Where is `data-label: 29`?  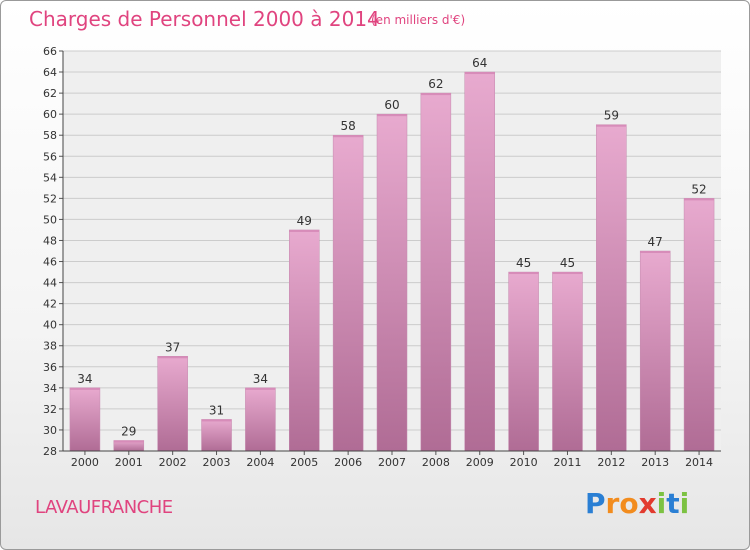
data-label: 29 is located at coordinates (128, 431).